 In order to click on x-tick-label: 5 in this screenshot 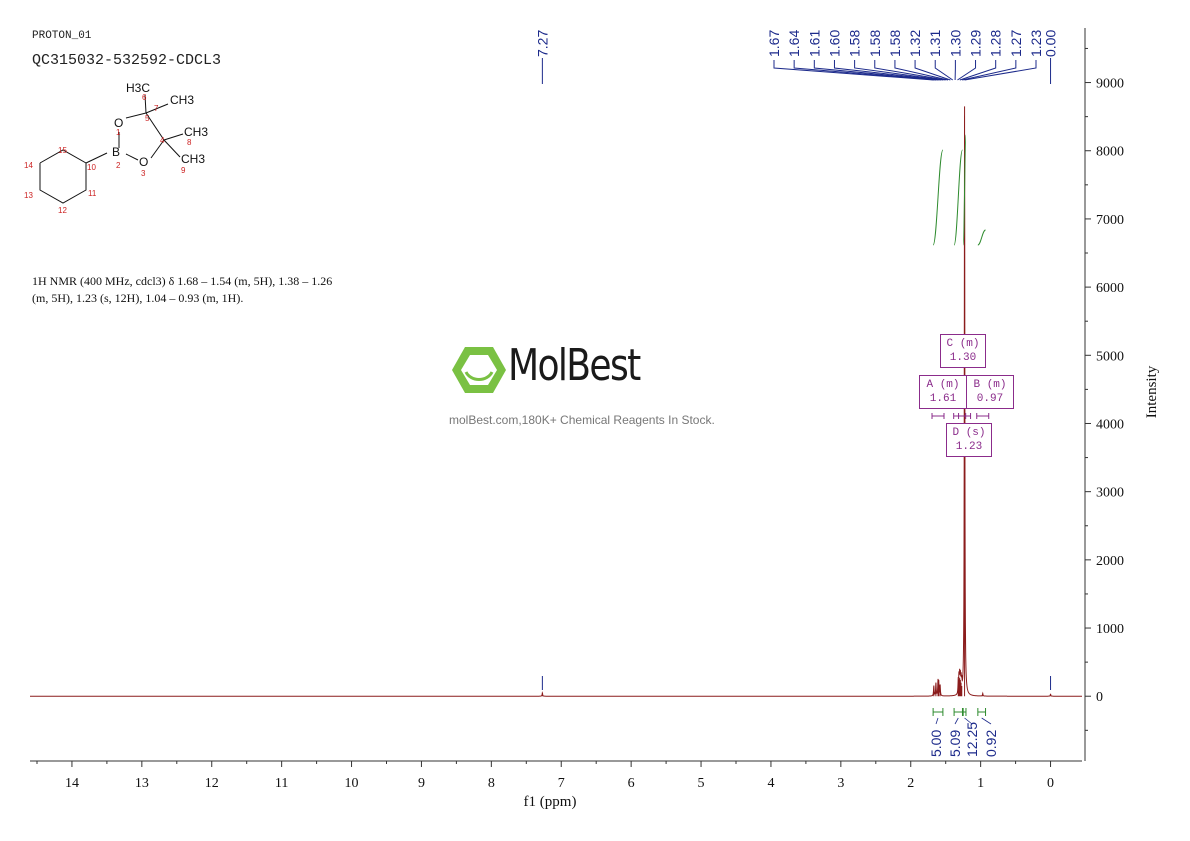, I will do `click(701, 783)`.